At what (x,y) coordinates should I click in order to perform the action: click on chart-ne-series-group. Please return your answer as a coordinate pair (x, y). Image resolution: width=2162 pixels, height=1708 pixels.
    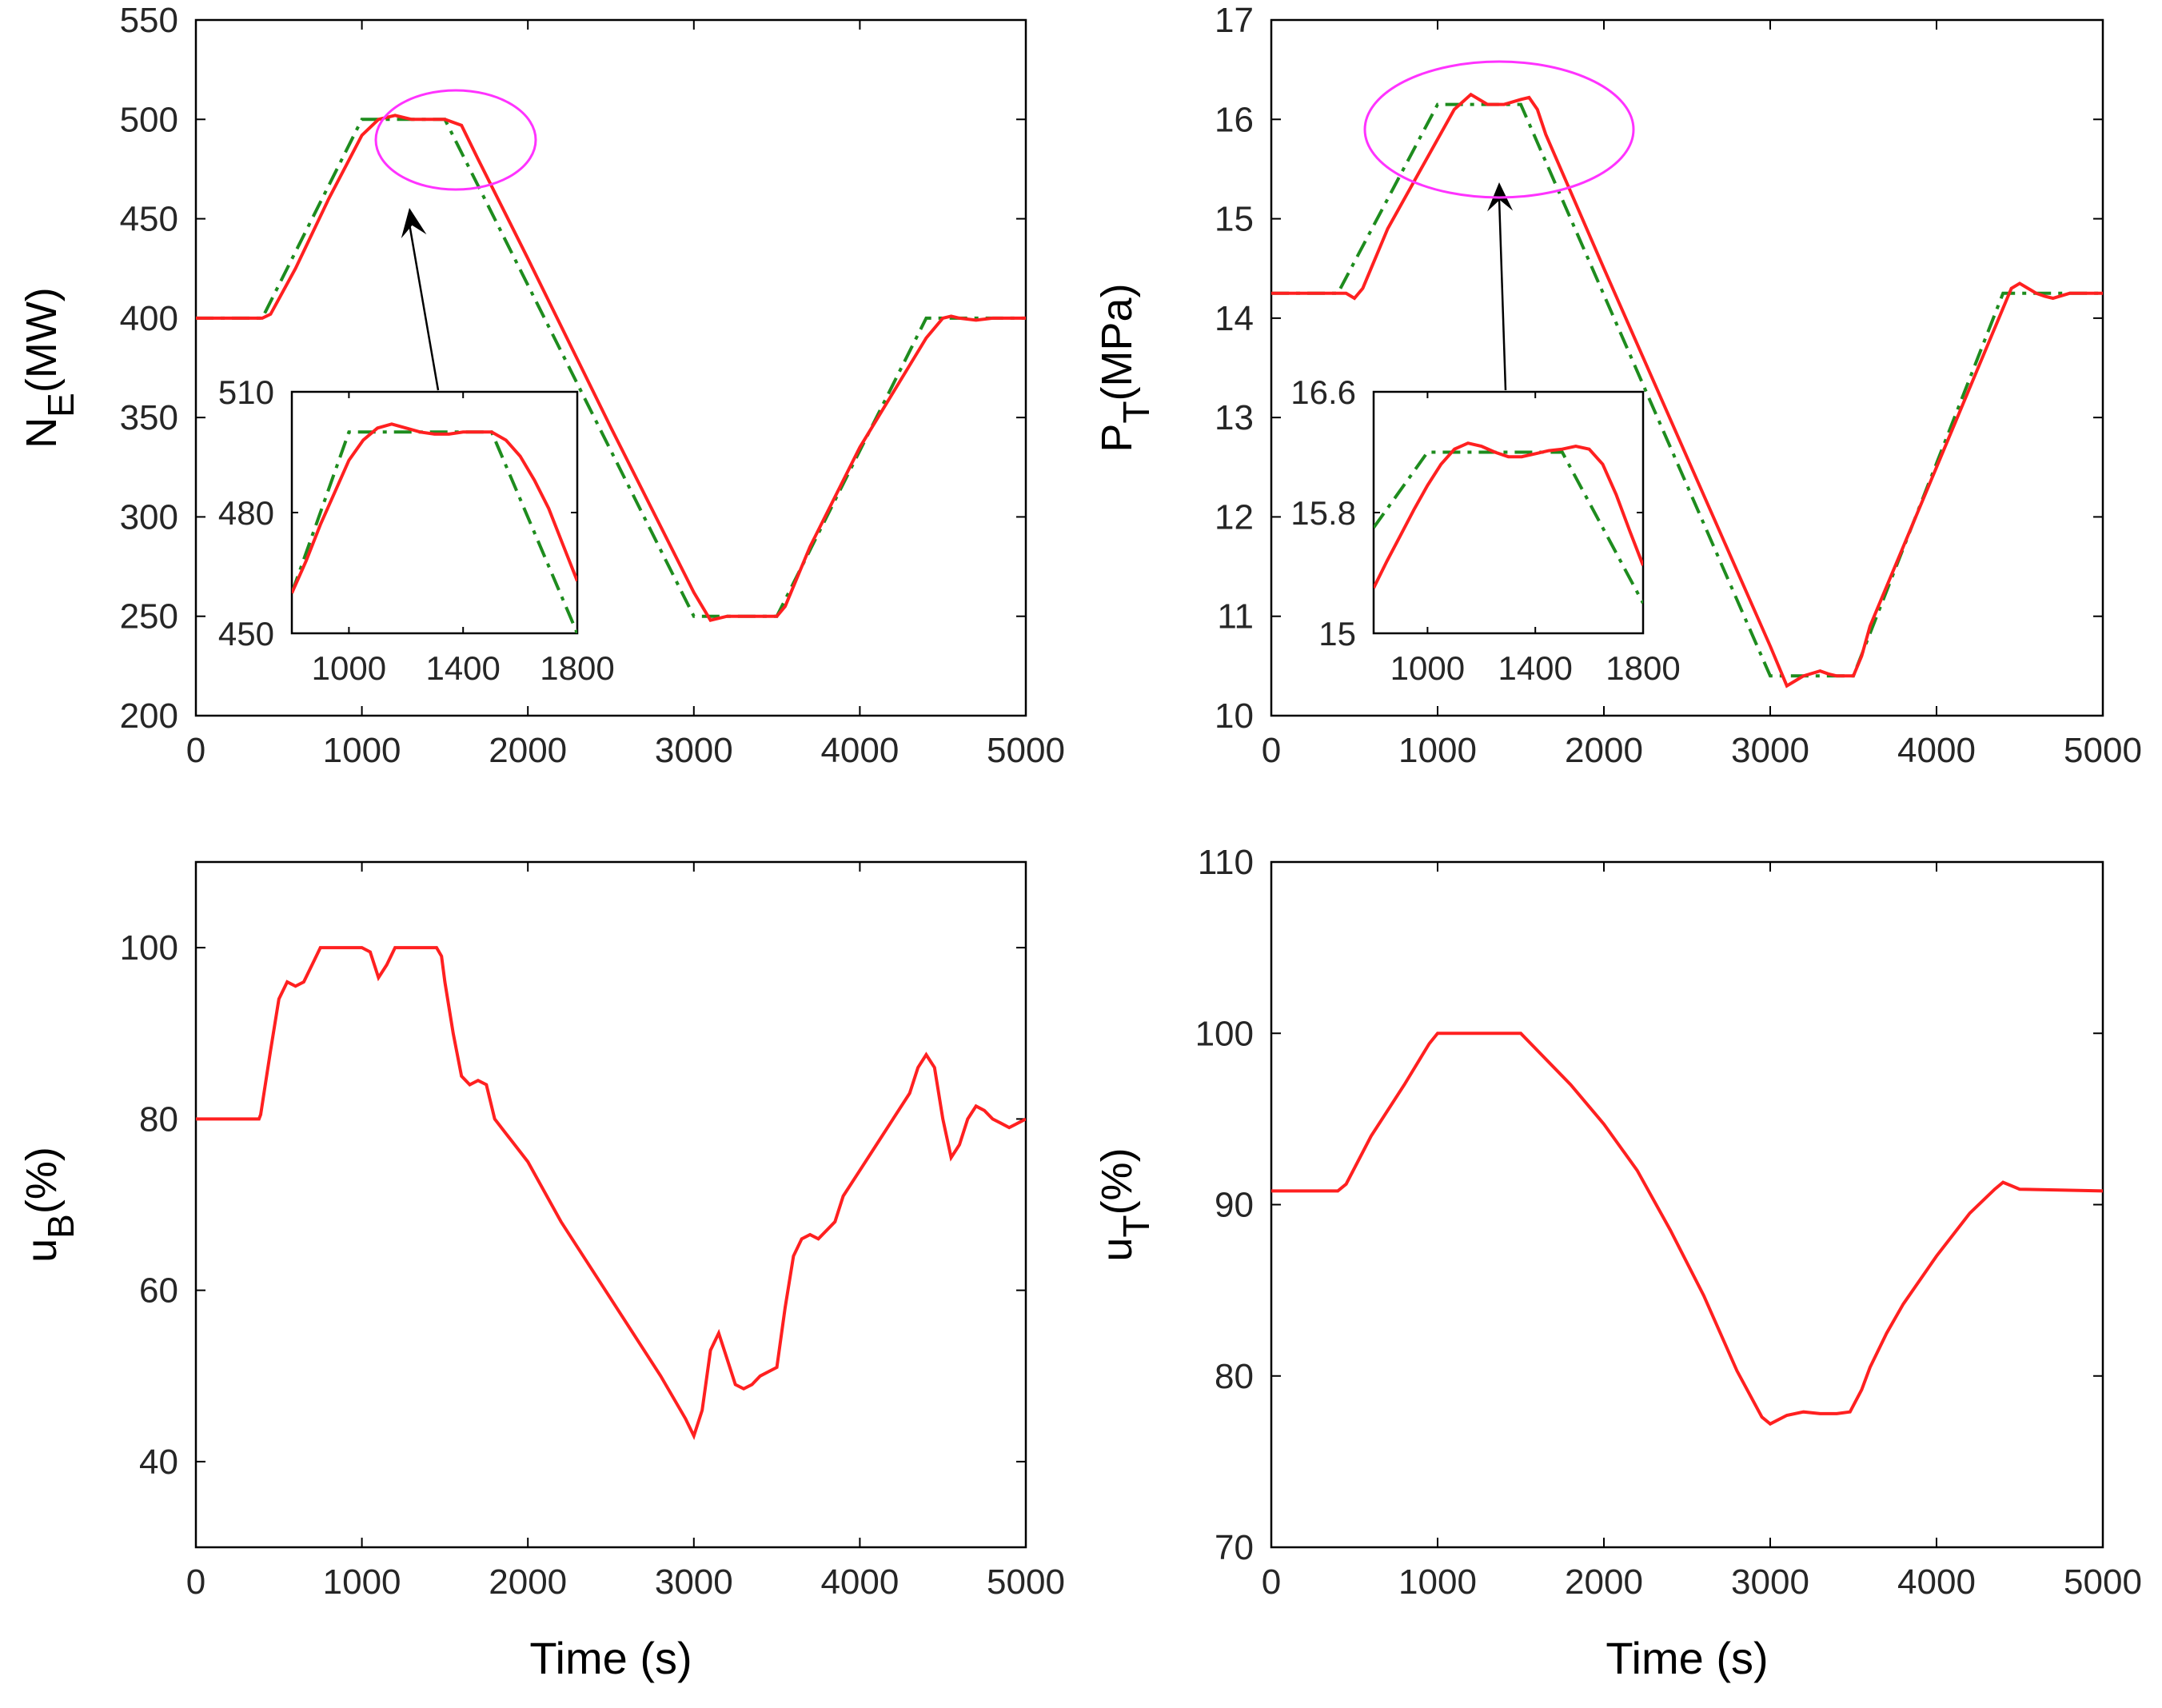
    Looking at the image, I should click on (611, 368).